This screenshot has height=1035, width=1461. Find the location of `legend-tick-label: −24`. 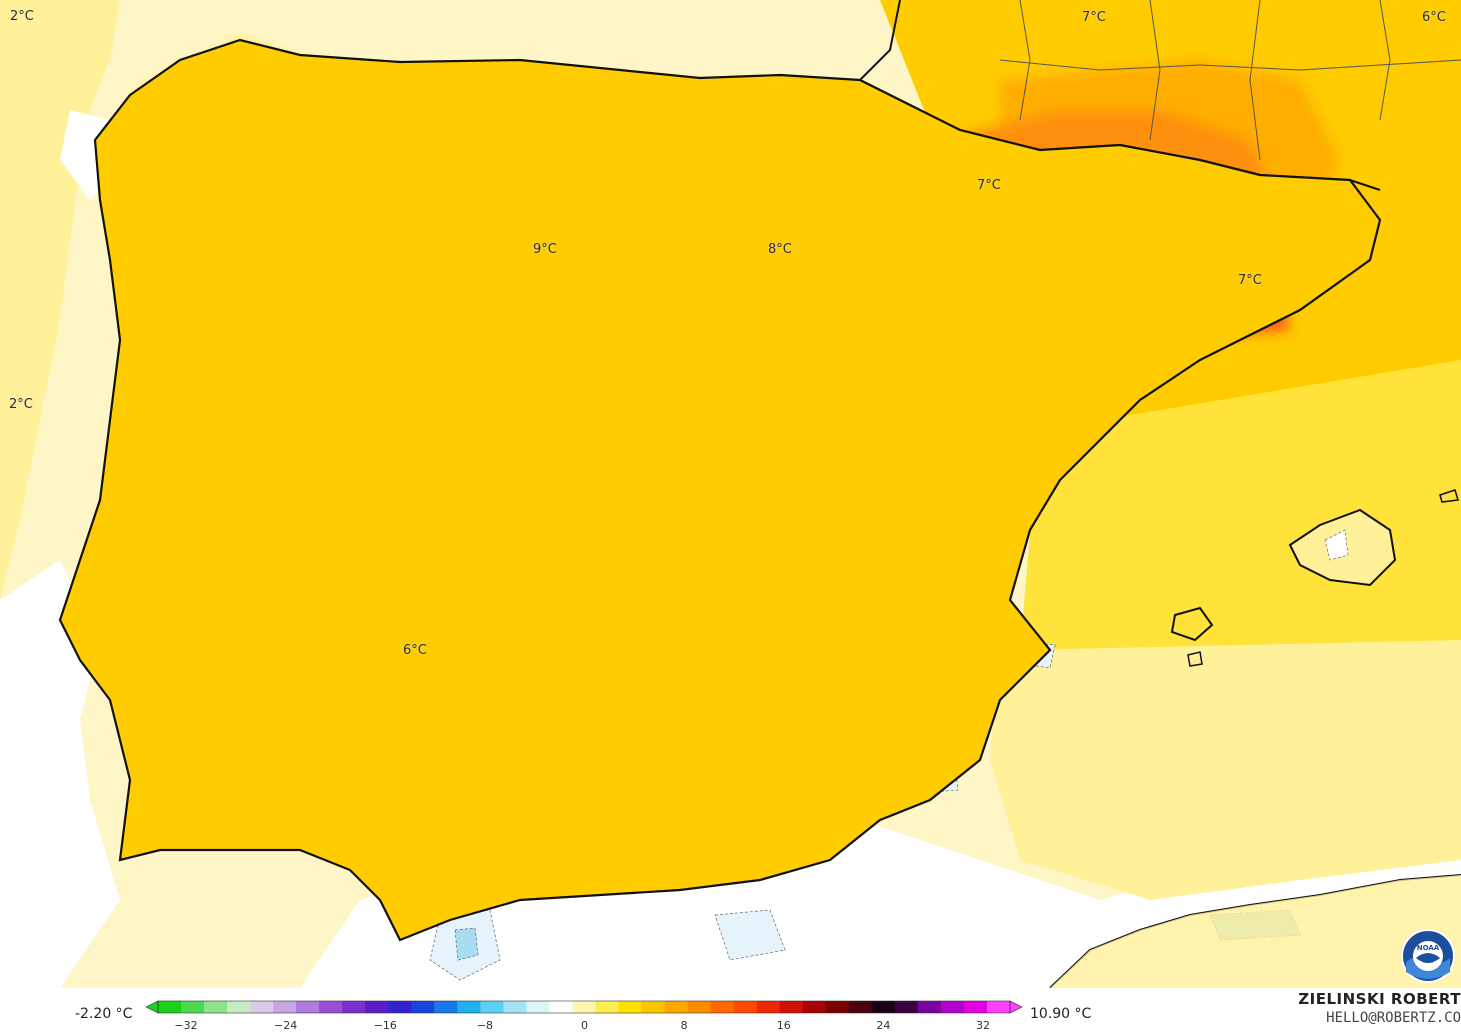

legend-tick-label: −24 is located at coordinates (286, 1025).